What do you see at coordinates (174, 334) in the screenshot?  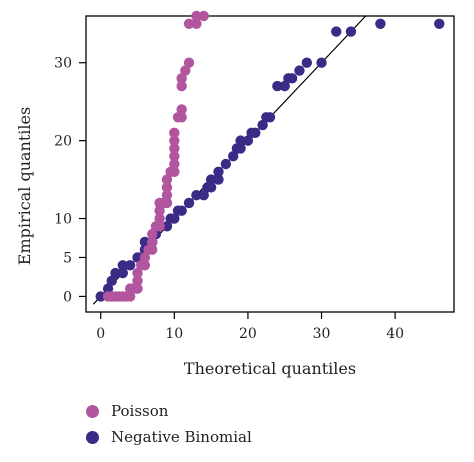 I see `x-tick-label: 10` at bounding box center [174, 334].